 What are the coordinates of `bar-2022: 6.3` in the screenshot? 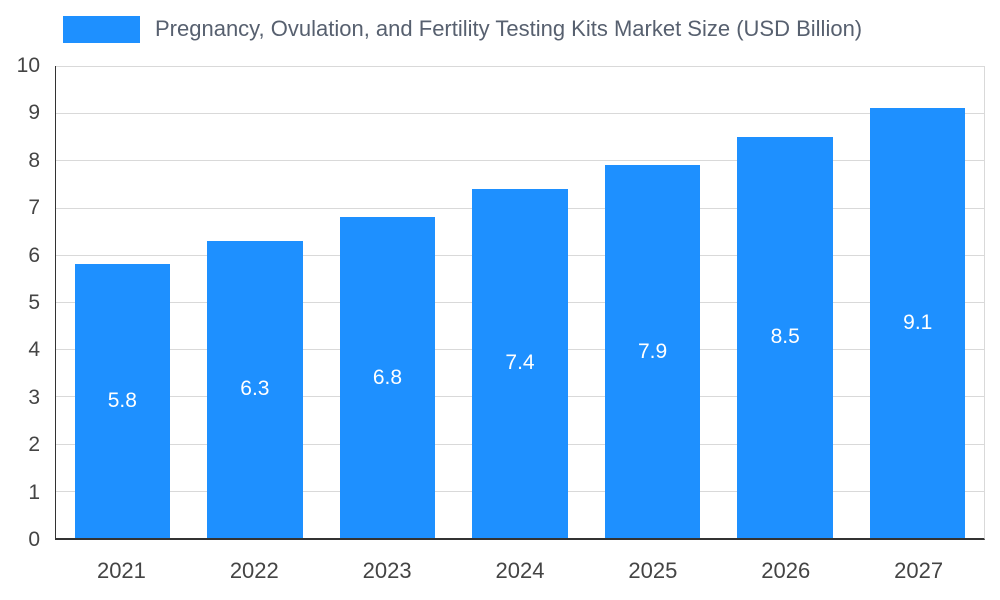 It's located at (255, 389).